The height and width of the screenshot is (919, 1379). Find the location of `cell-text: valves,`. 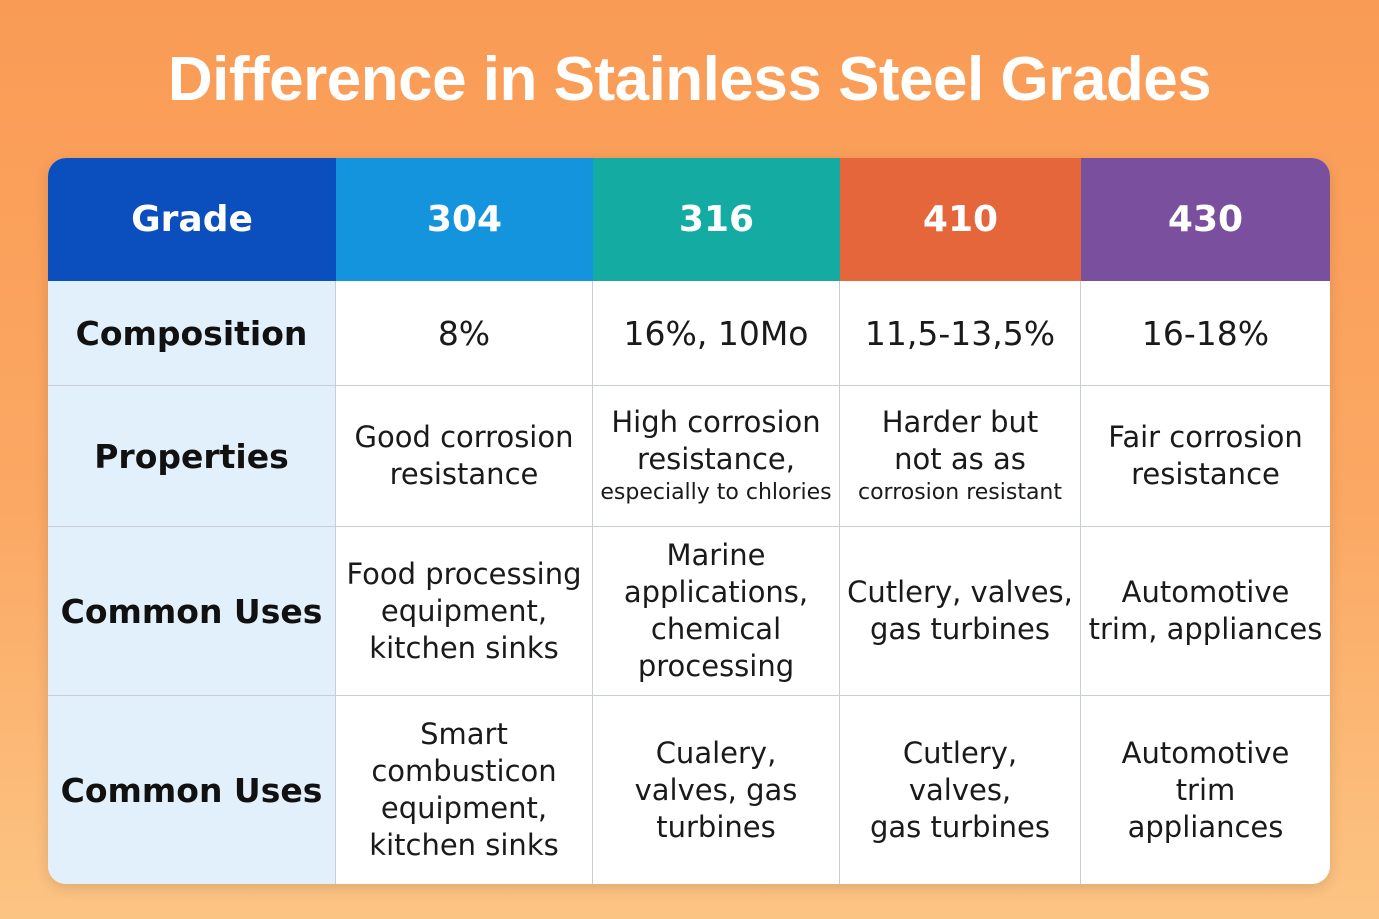

cell-text: valves, is located at coordinates (960, 789).